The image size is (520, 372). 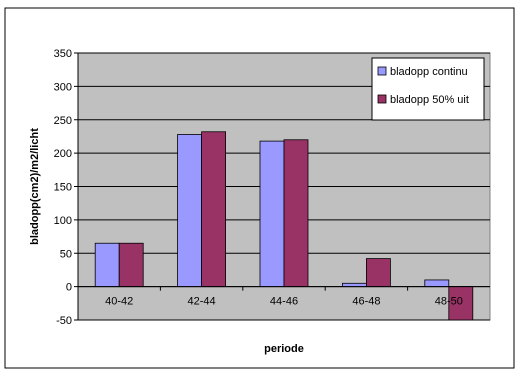 What do you see at coordinates (202, 302) in the screenshot?
I see `x-tick-label: 42-44` at bounding box center [202, 302].